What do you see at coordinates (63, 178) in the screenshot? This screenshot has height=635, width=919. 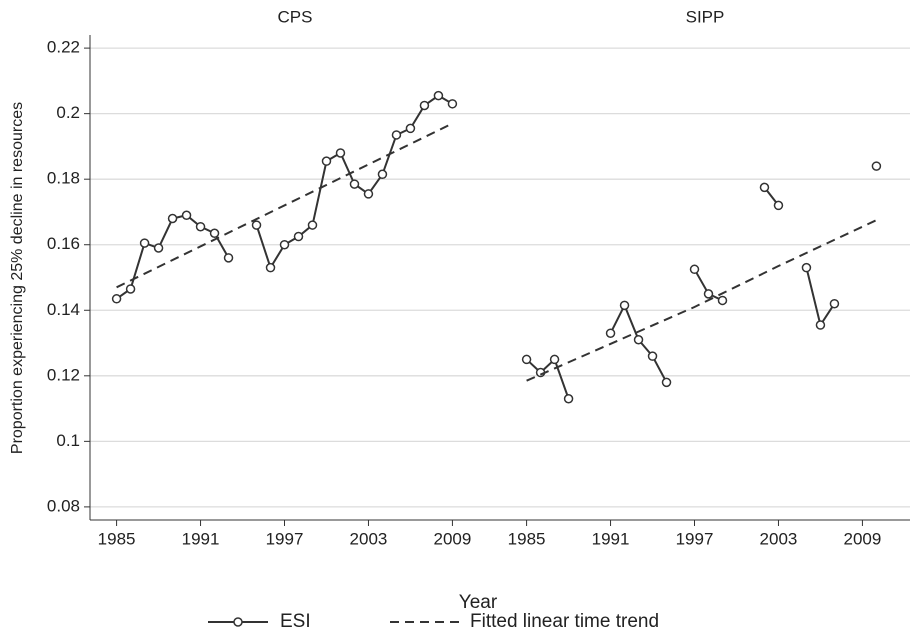 I see `y-tick-label: 0.18` at bounding box center [63, 178].